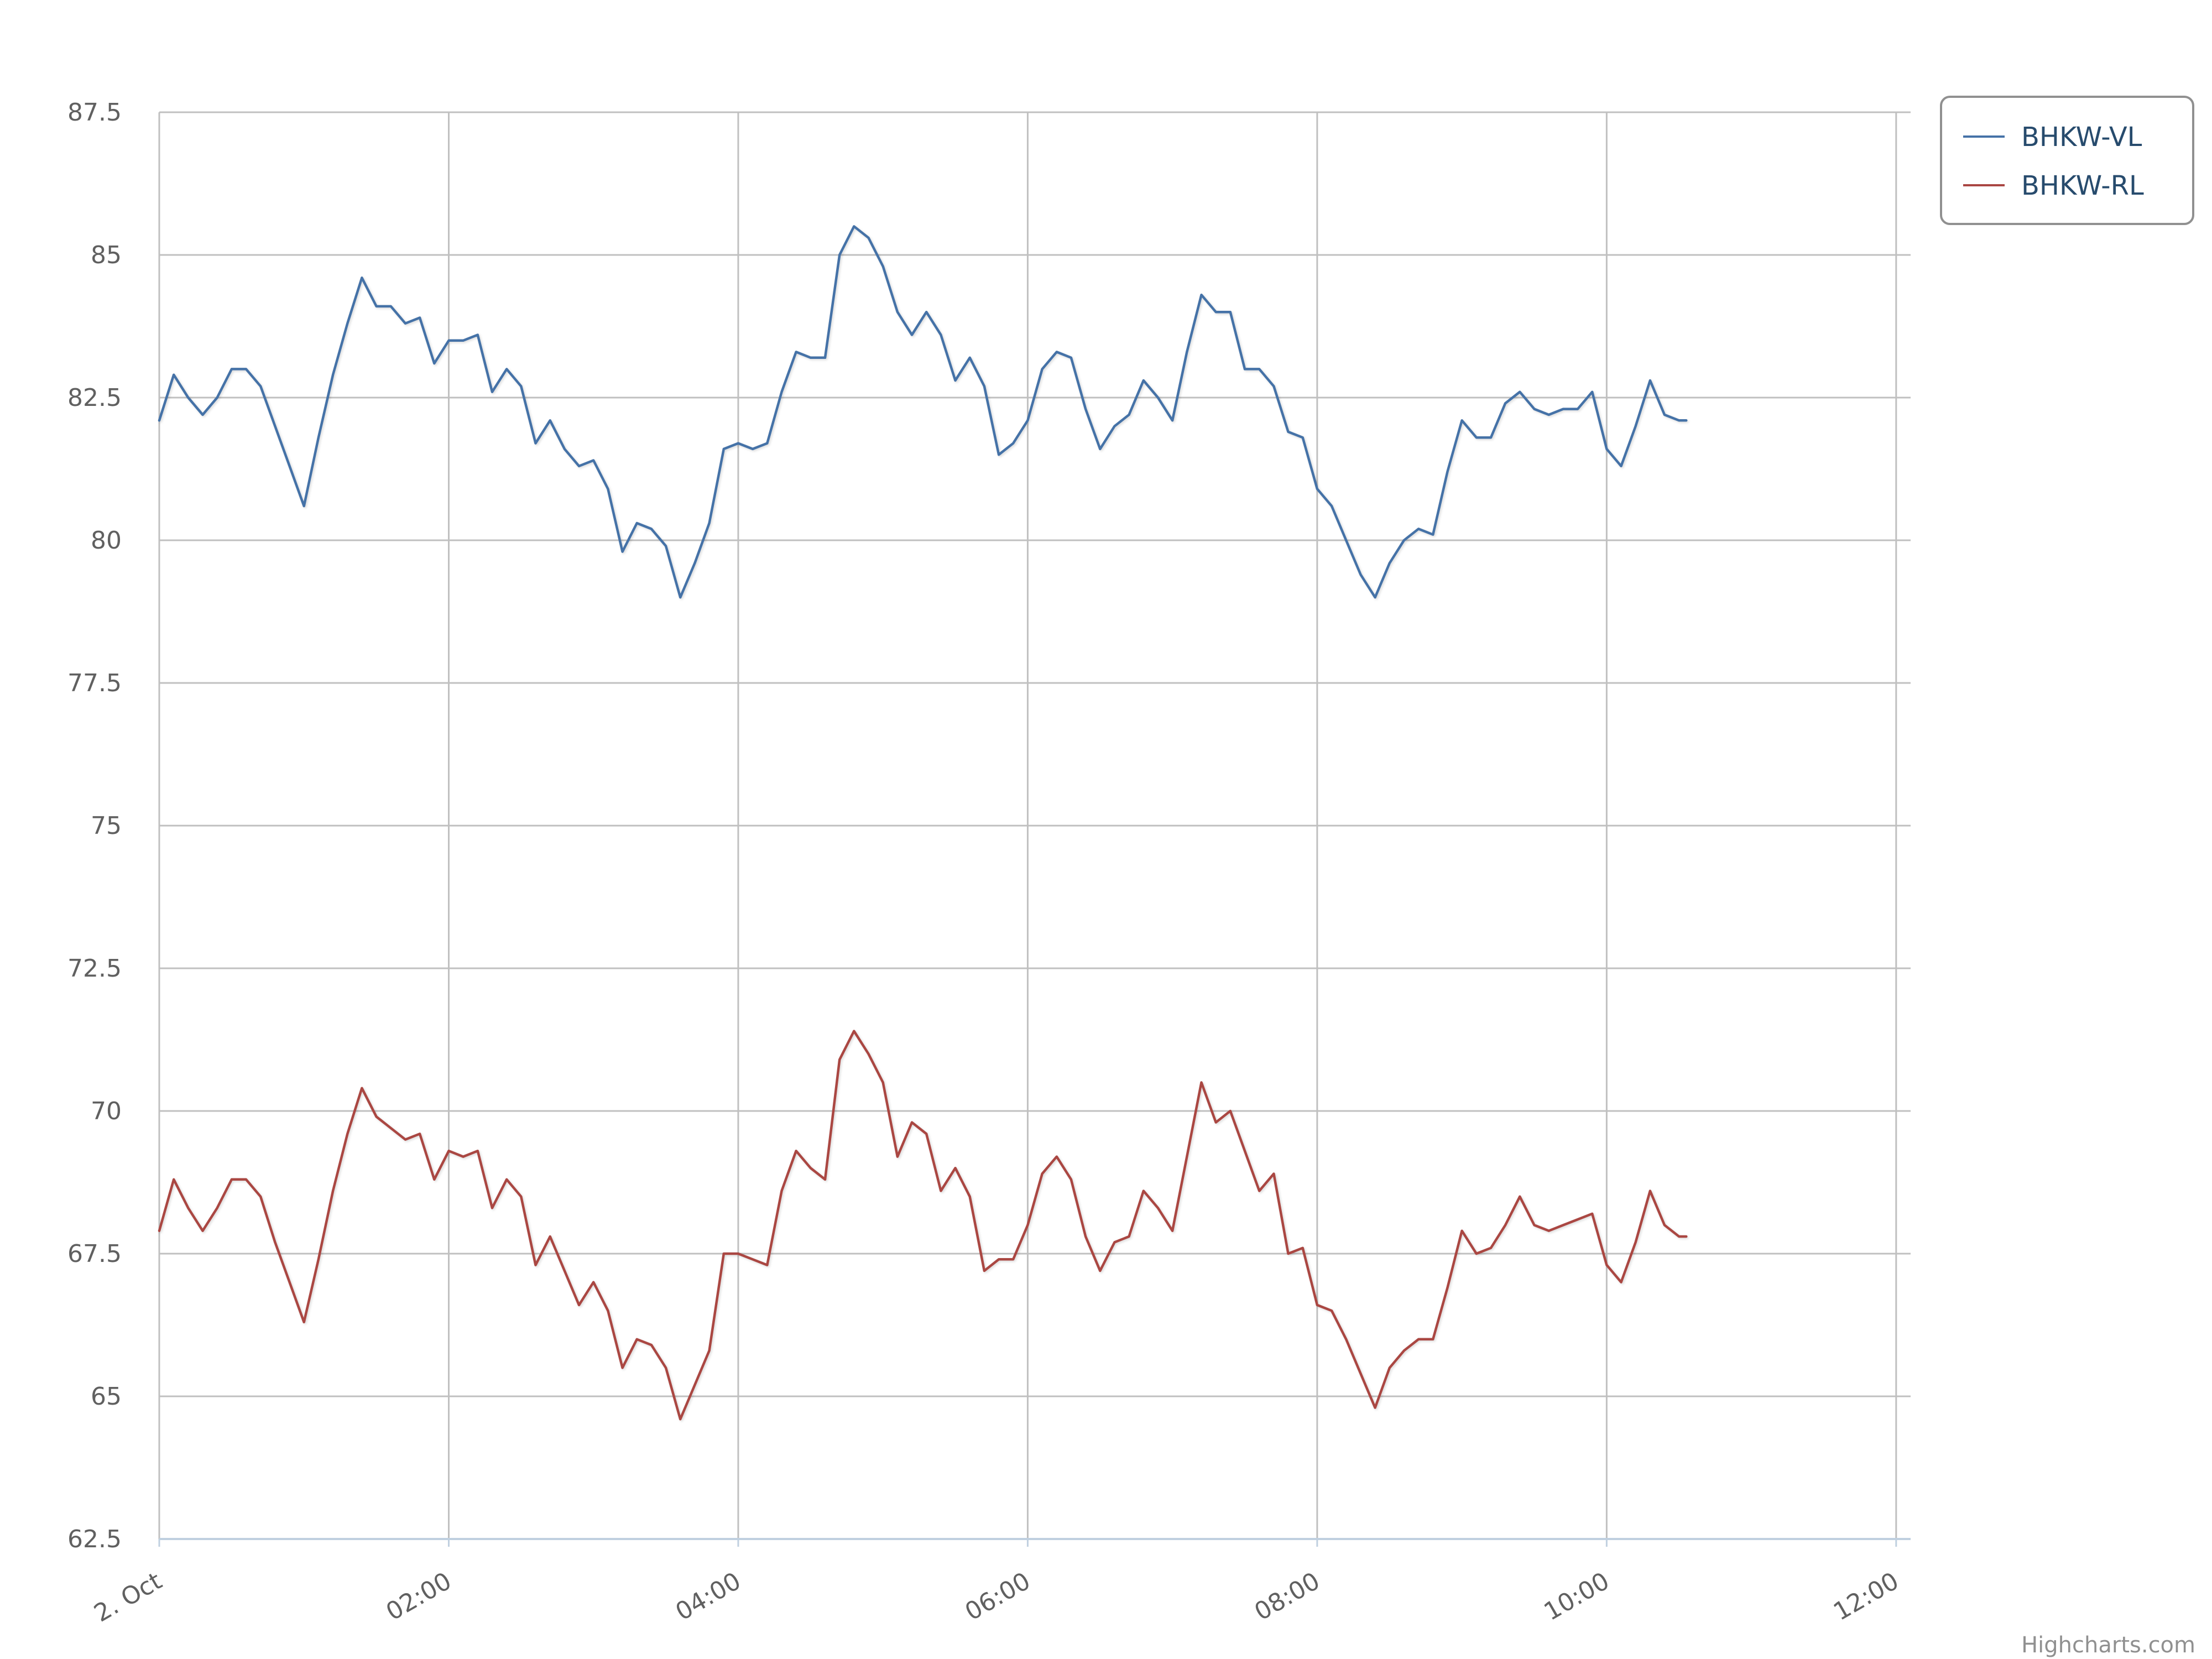  Describe the element at coordinates (95, 1254) in the screenshot. I see `y-tick-label: 67.5` at that location.